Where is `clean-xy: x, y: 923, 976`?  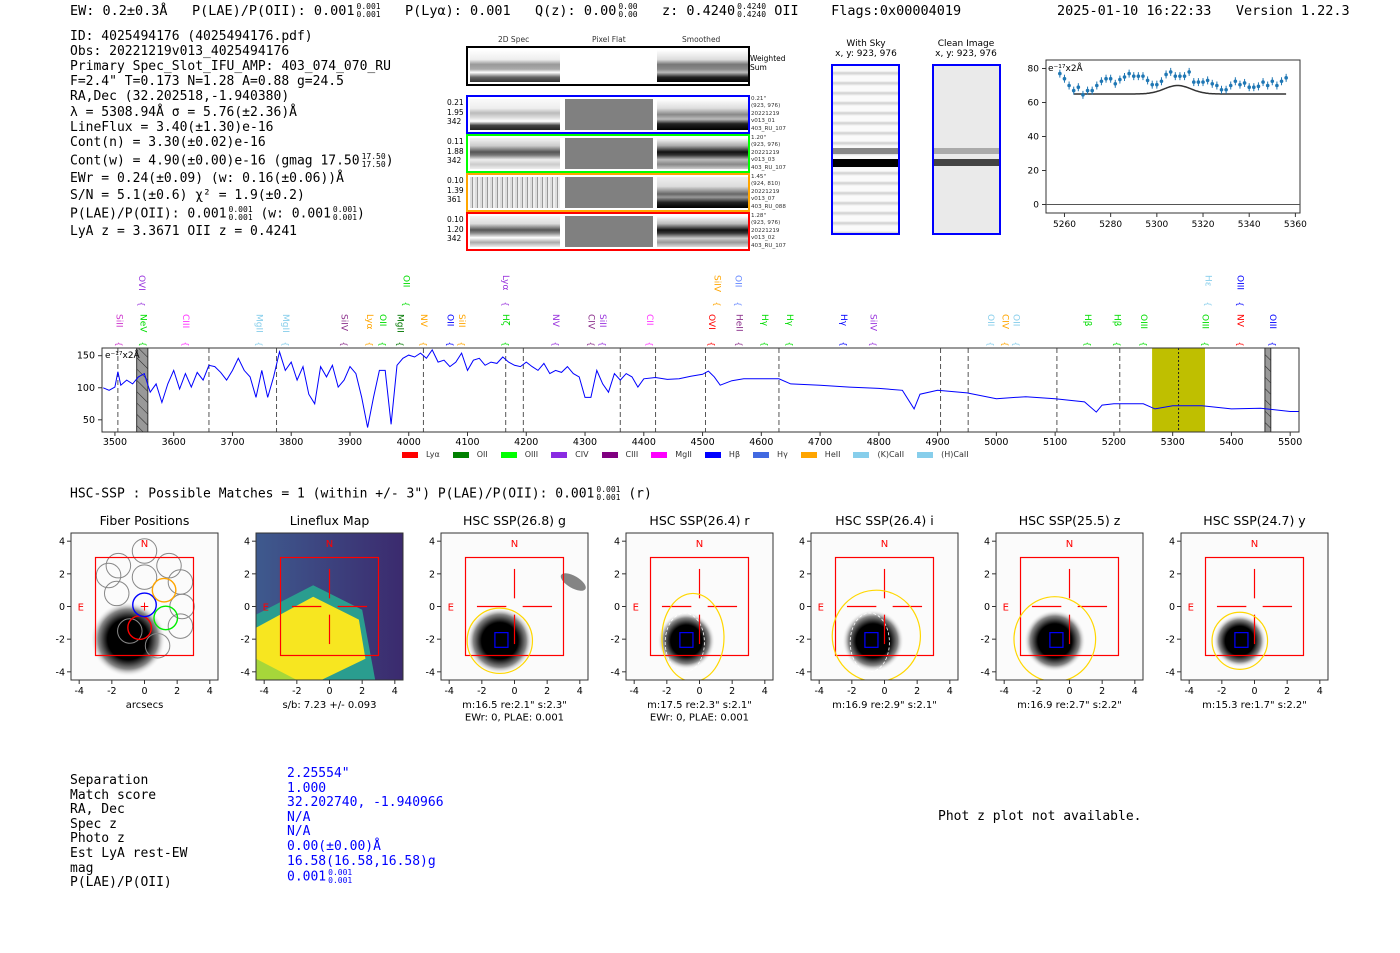
clean-xy: x, y: 923, 976 is located at coordinates (966, 54).